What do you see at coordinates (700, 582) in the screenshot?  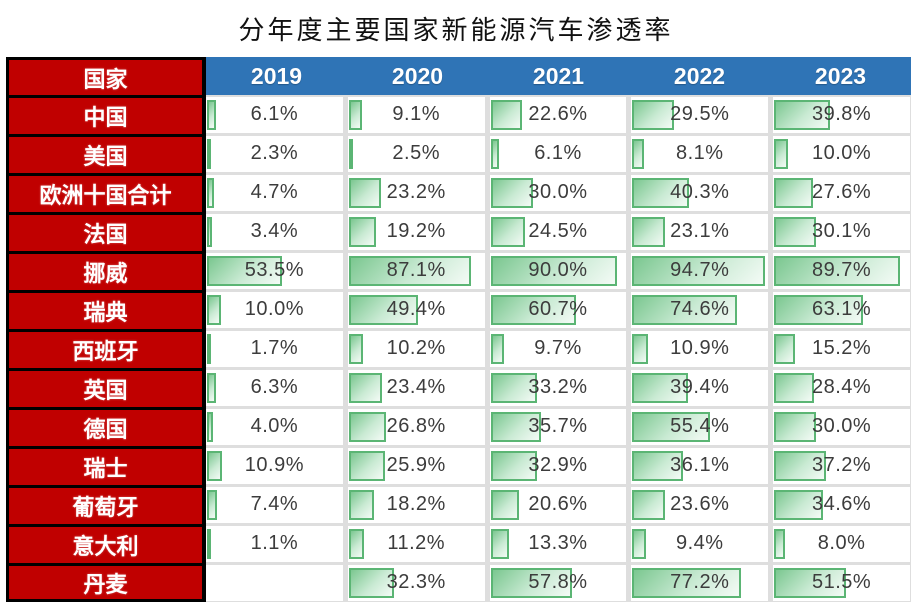 I see `value-cell: 77.2%` at bounding box center [700, 582].